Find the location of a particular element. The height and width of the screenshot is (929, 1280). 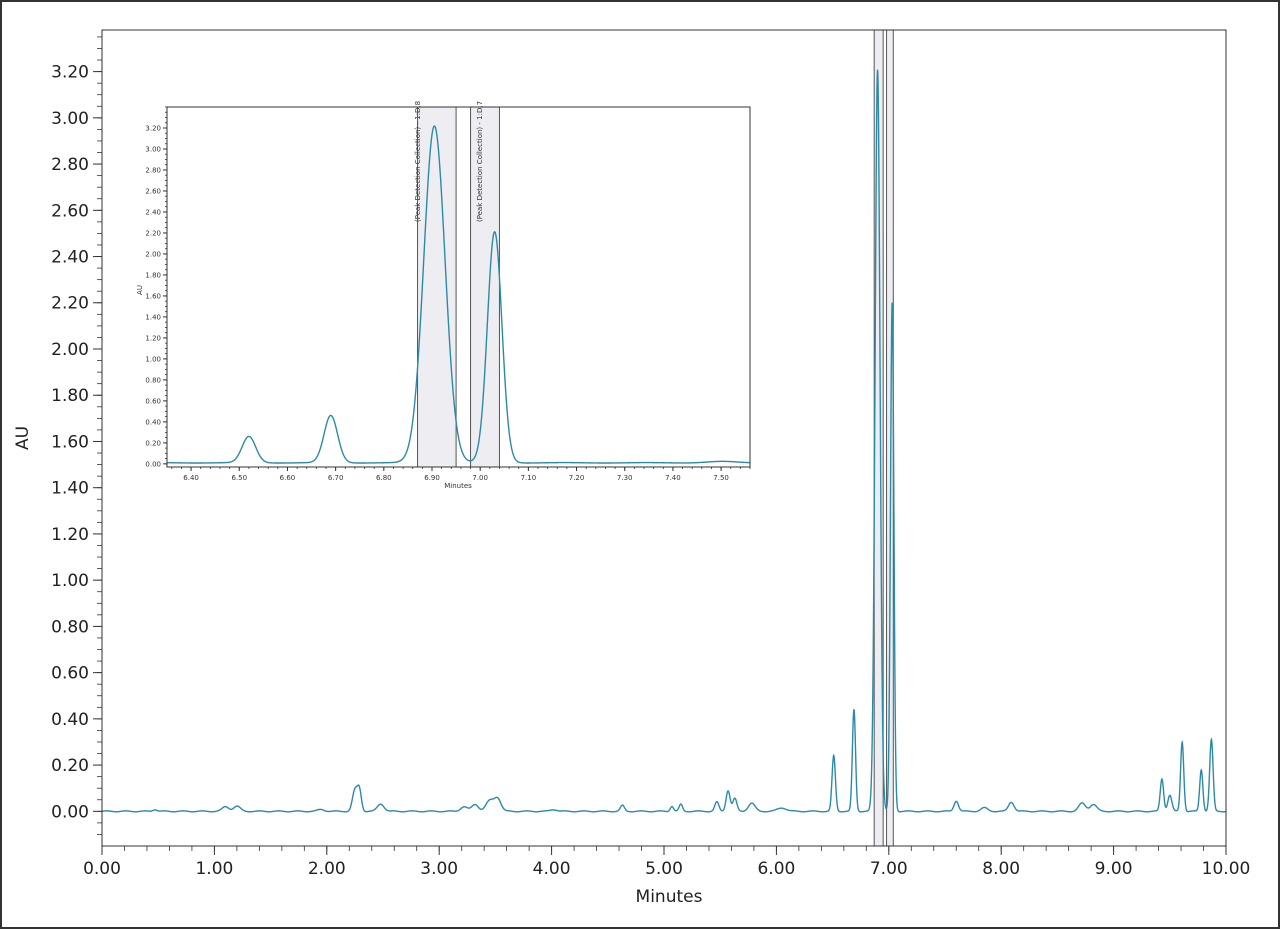

main-y-tick-label: 1.40 is located at coordinates (70, 489).